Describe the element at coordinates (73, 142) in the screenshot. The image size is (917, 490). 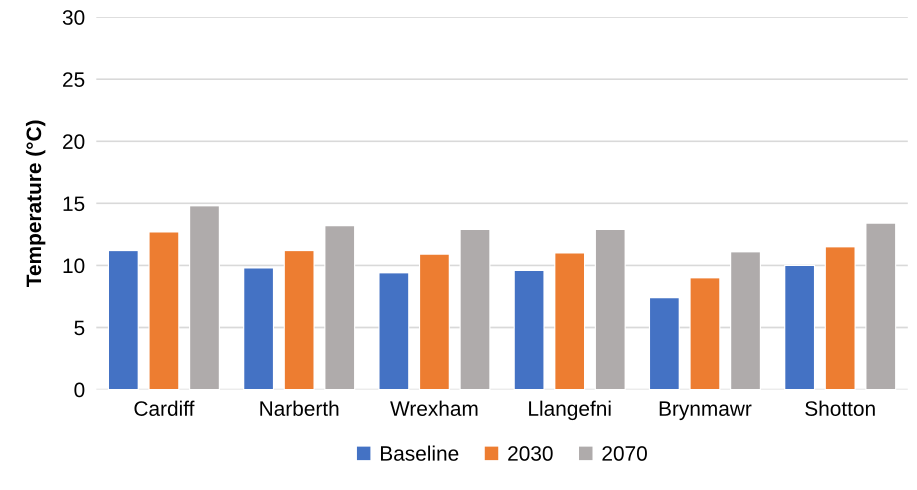
I see `y-tick-label: 20` at that location.